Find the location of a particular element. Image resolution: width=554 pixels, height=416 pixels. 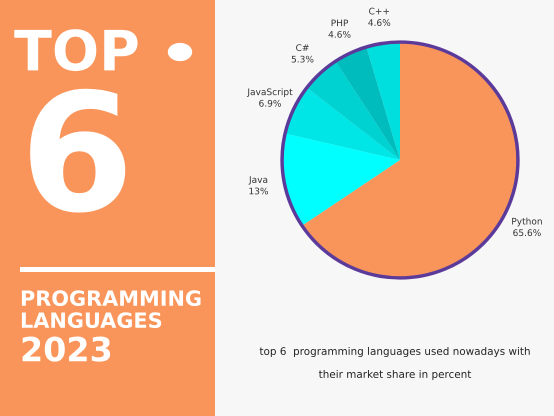

slice-label: C# is located at coordinates (302, 48).